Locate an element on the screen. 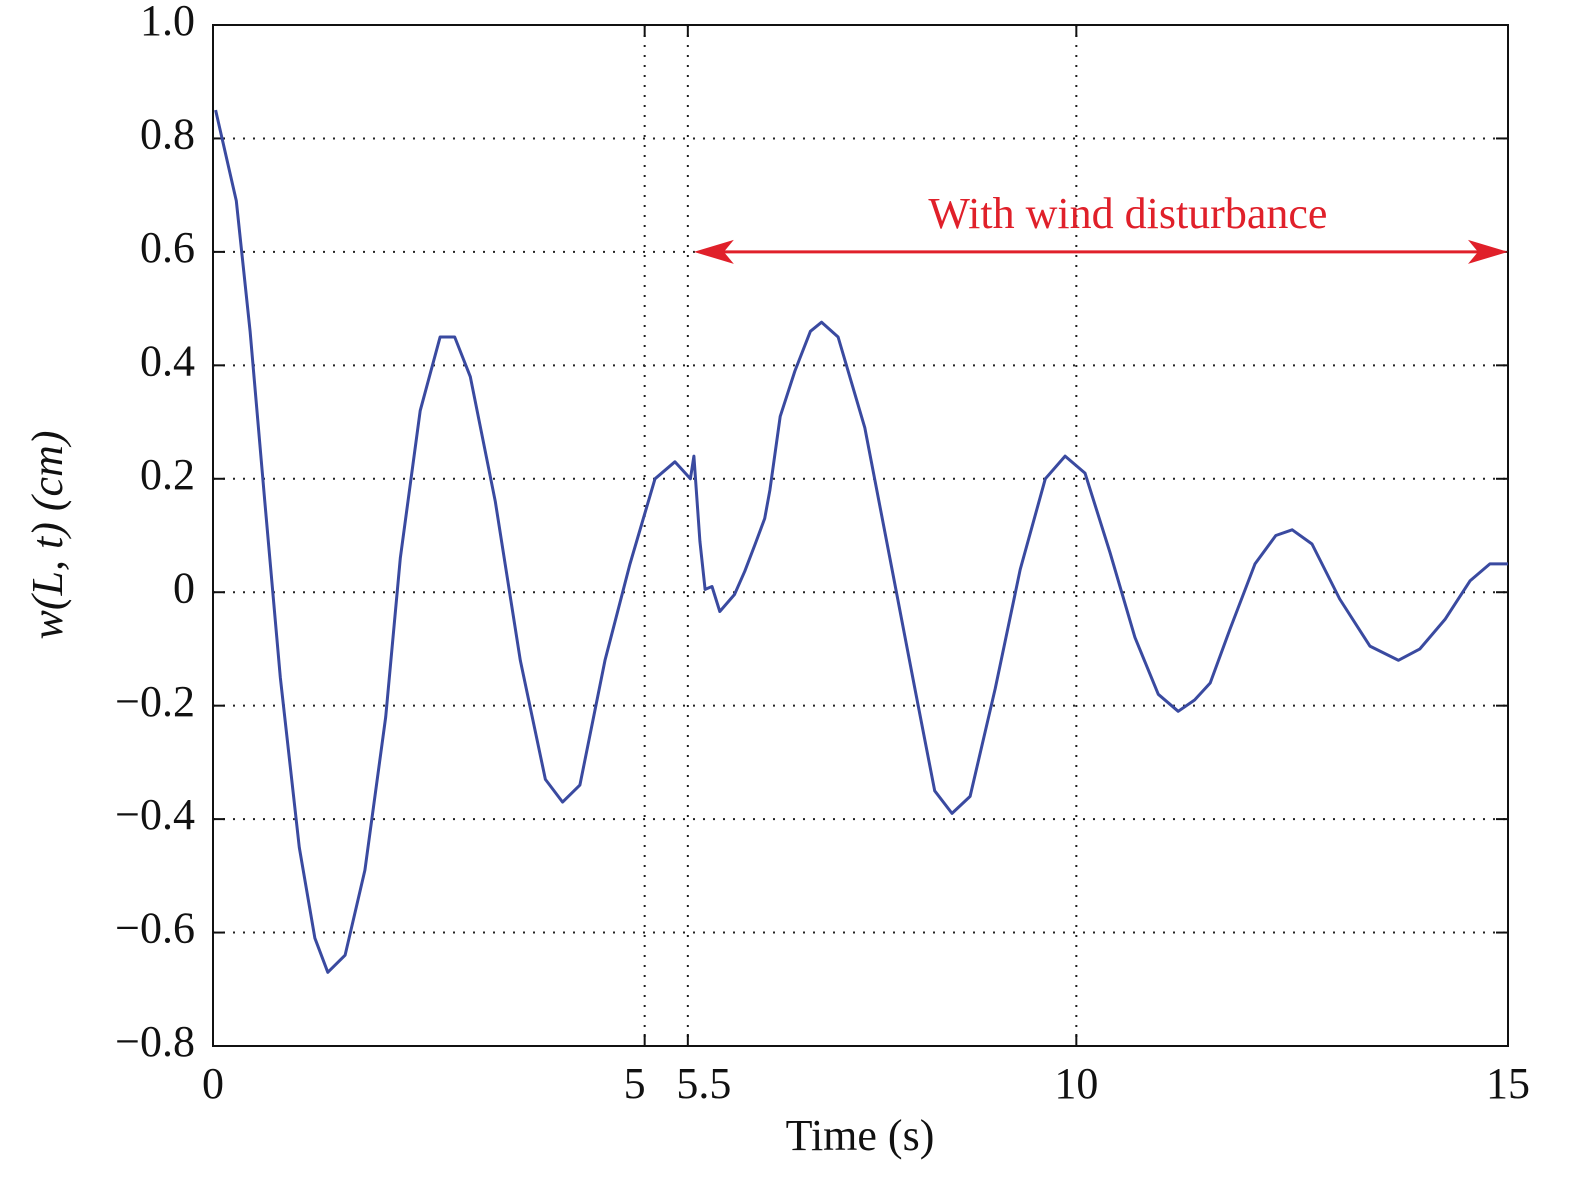 This screenshot has height=1181, width=1575. y-axis-label: w(L, t) (cm) is located at coordinates (47, 535).